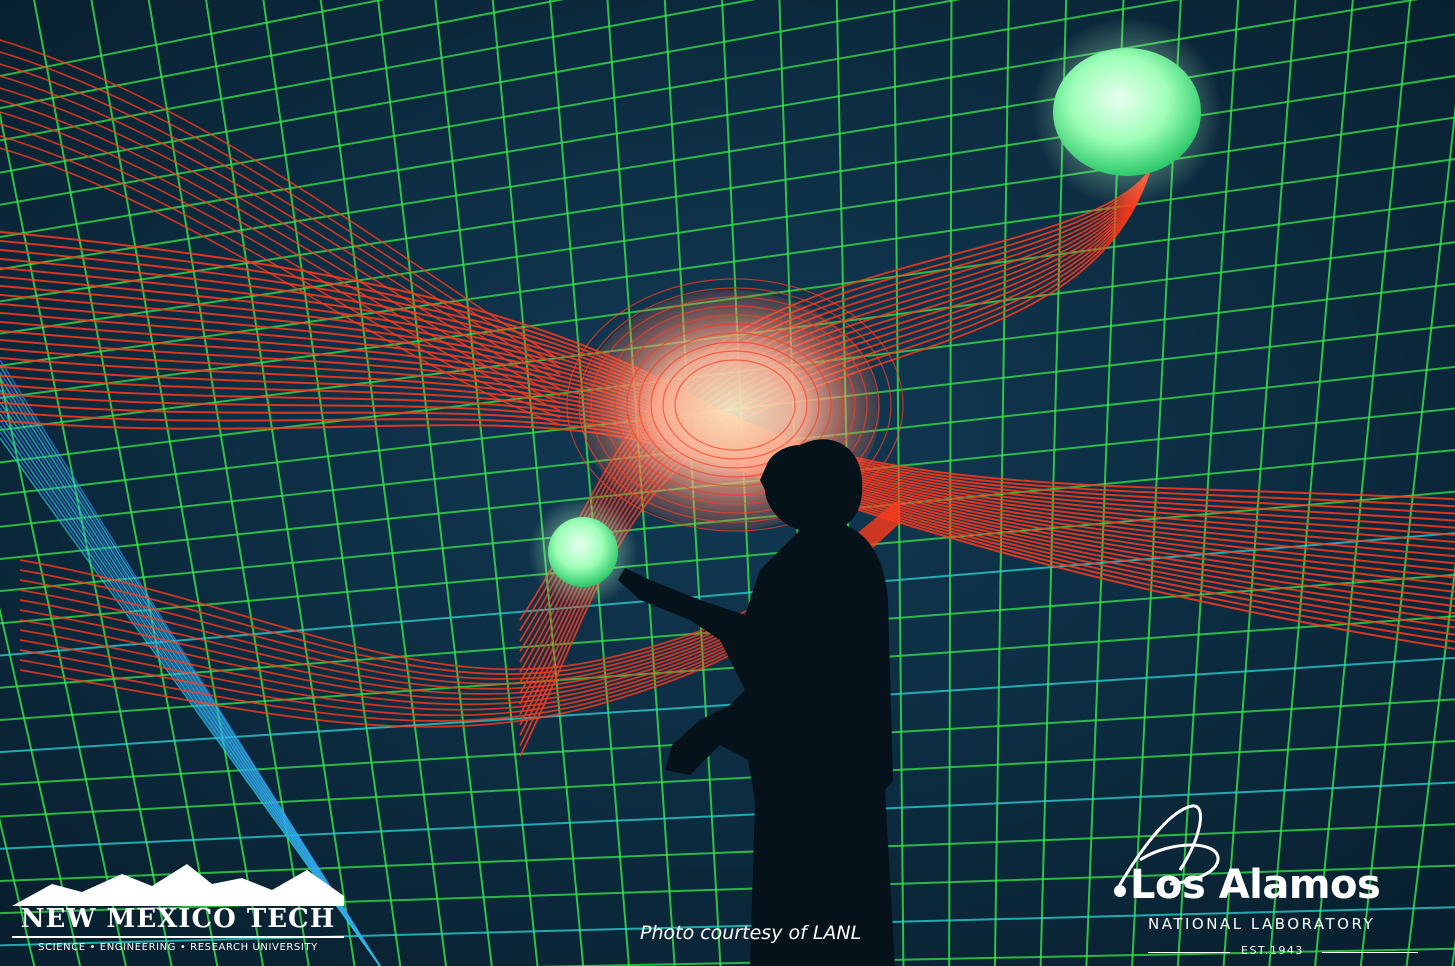 This screenshot has width=1455, height=966. Describe the element at coordinates (1120, 891) in the screenshot. I see `atom-dot-icon` at that location.